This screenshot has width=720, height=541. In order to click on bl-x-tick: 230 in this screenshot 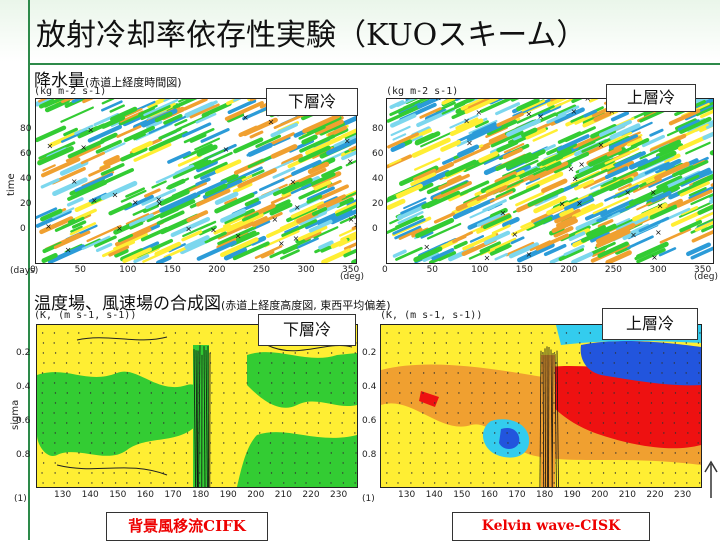, I will do `click(338, 495)`.